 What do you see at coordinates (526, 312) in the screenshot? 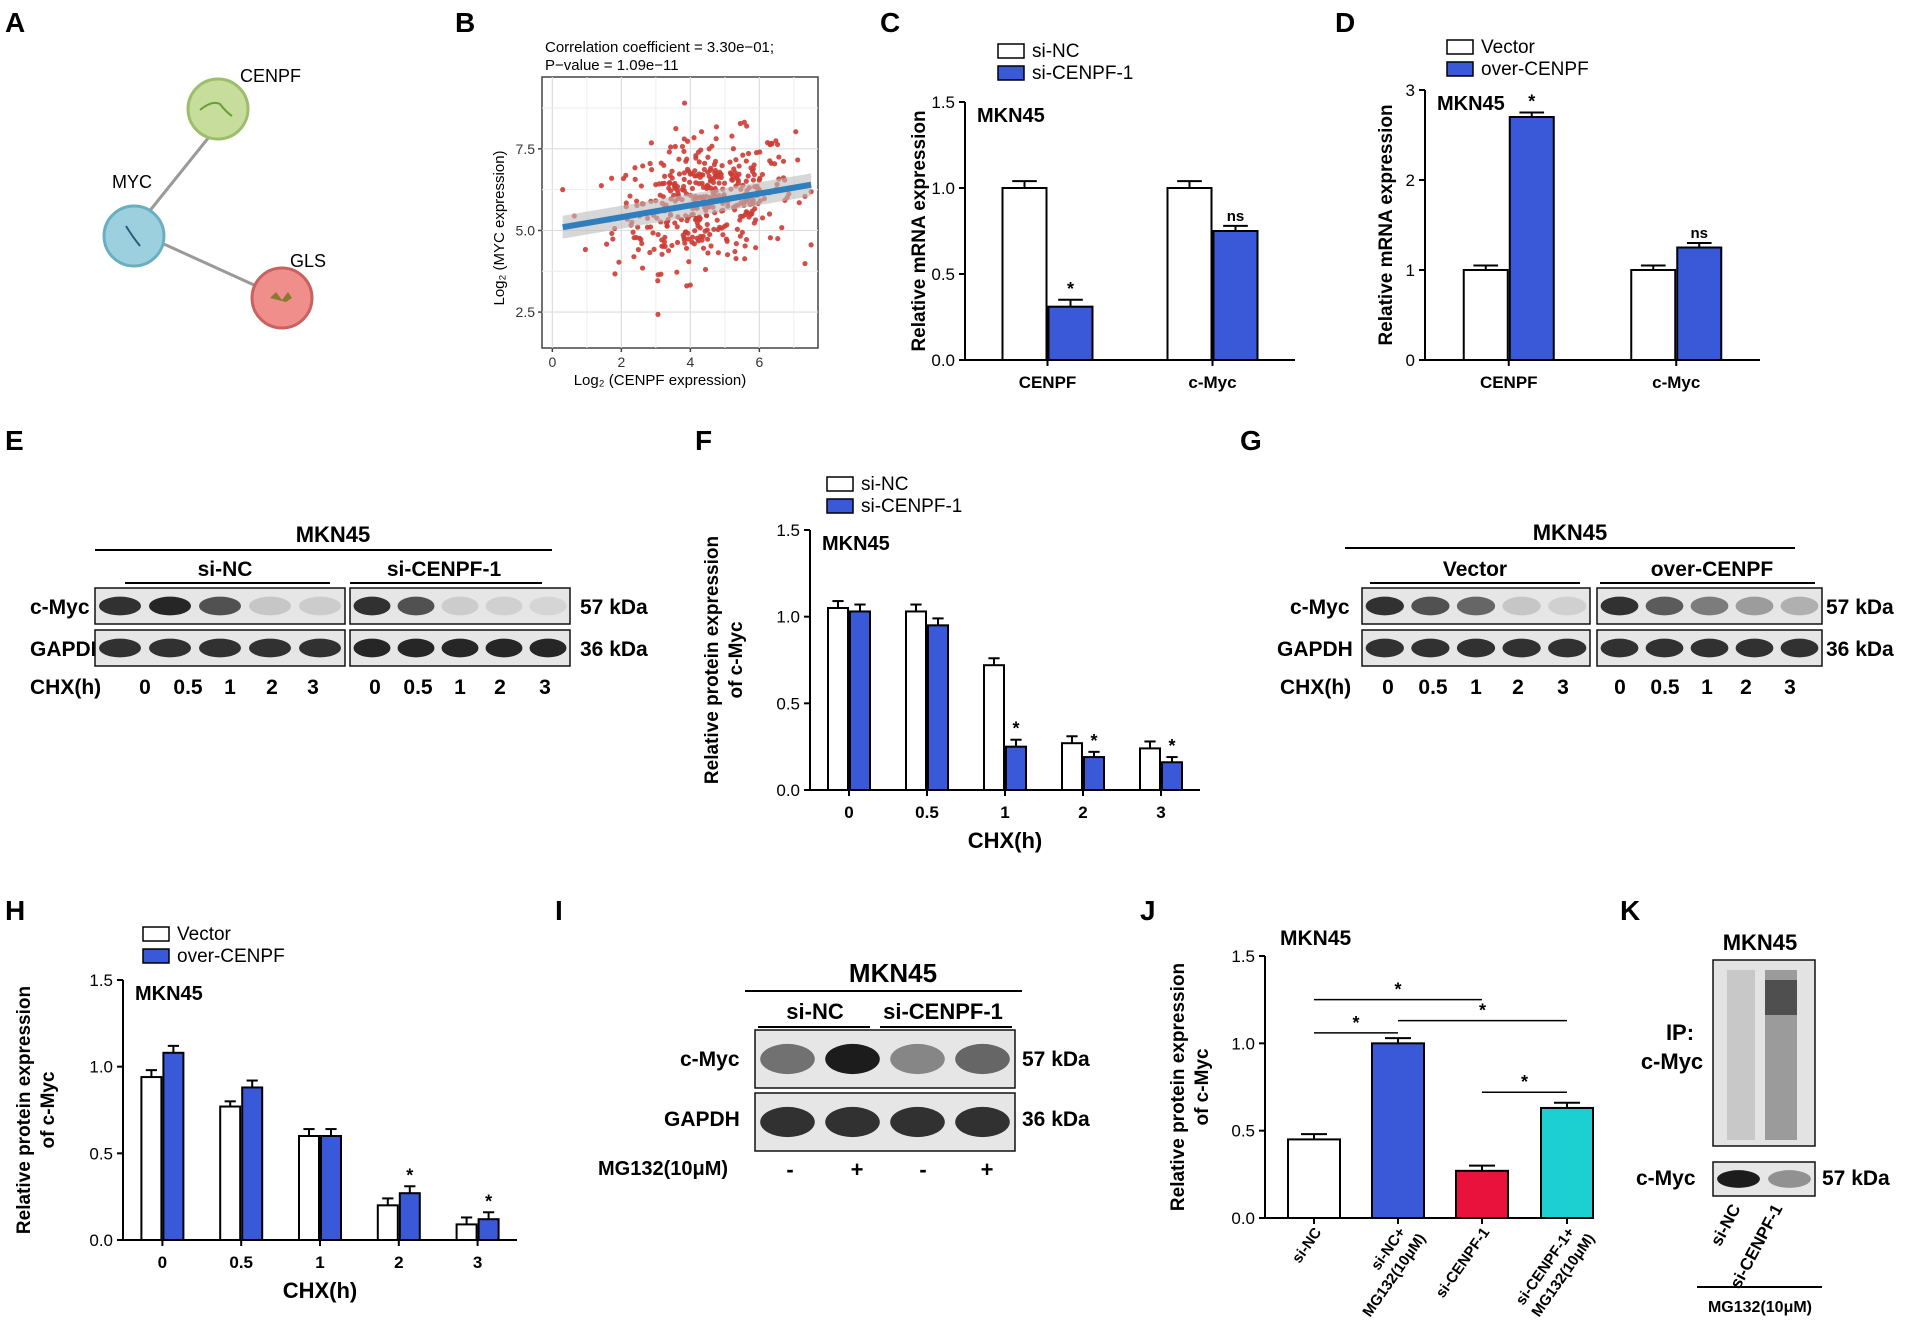
I see `y-tick-label: 2.5` at bounding box center [526, 312].